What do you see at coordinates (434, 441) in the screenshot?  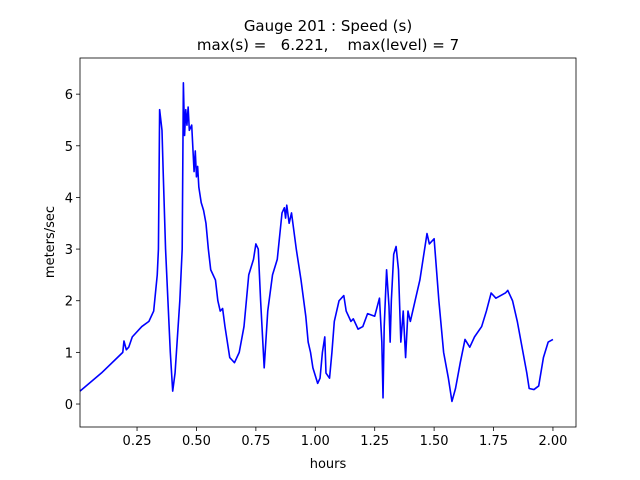 I see `x-tick-label: 1.50` at bounding box center [434, 441].